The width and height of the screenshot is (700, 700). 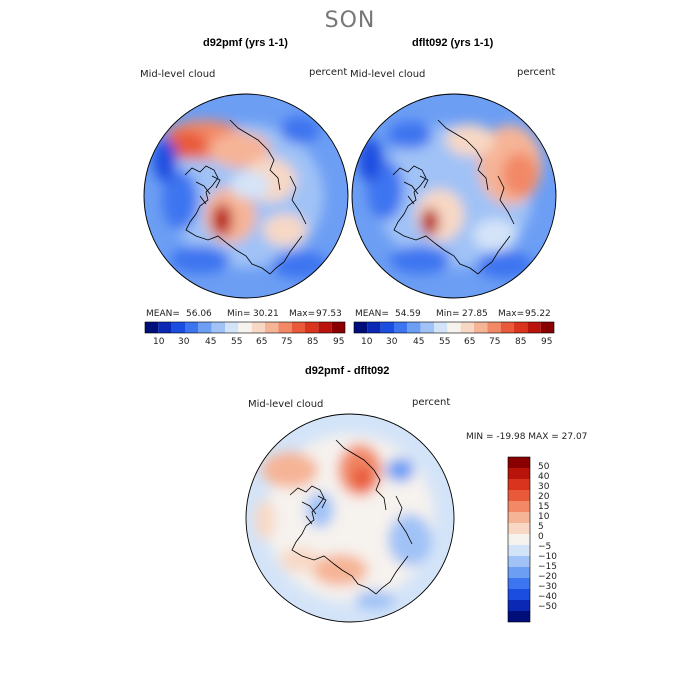 I want to click on colorbar-diff, so click(x=519, y=539).